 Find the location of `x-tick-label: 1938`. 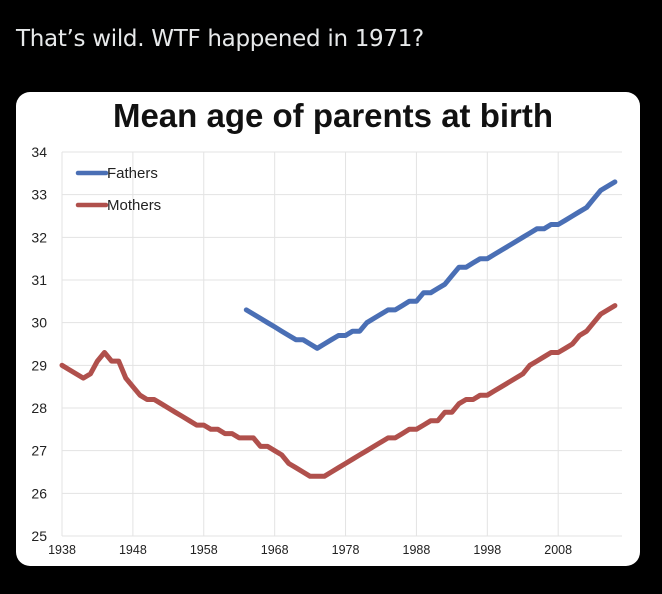

x-tick-label: 1938 is located at coordinates (62, 550).